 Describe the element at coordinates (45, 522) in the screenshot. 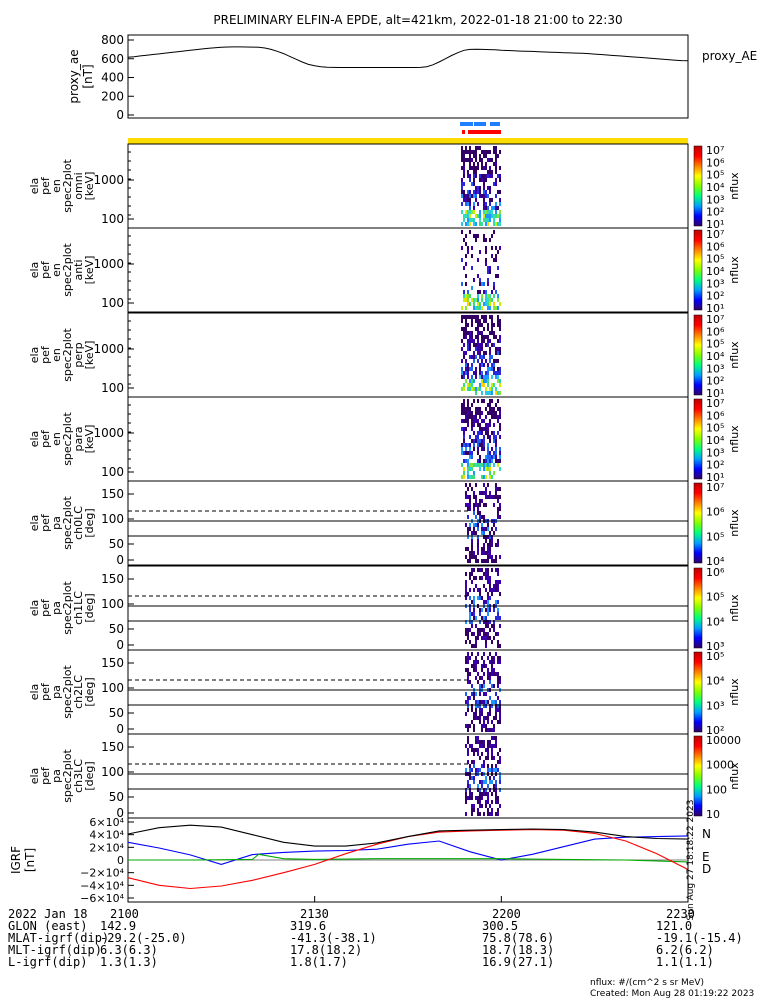

I see `ela_pef_pa_spec2plot_ch0LC-ylabel: pef` at that location.